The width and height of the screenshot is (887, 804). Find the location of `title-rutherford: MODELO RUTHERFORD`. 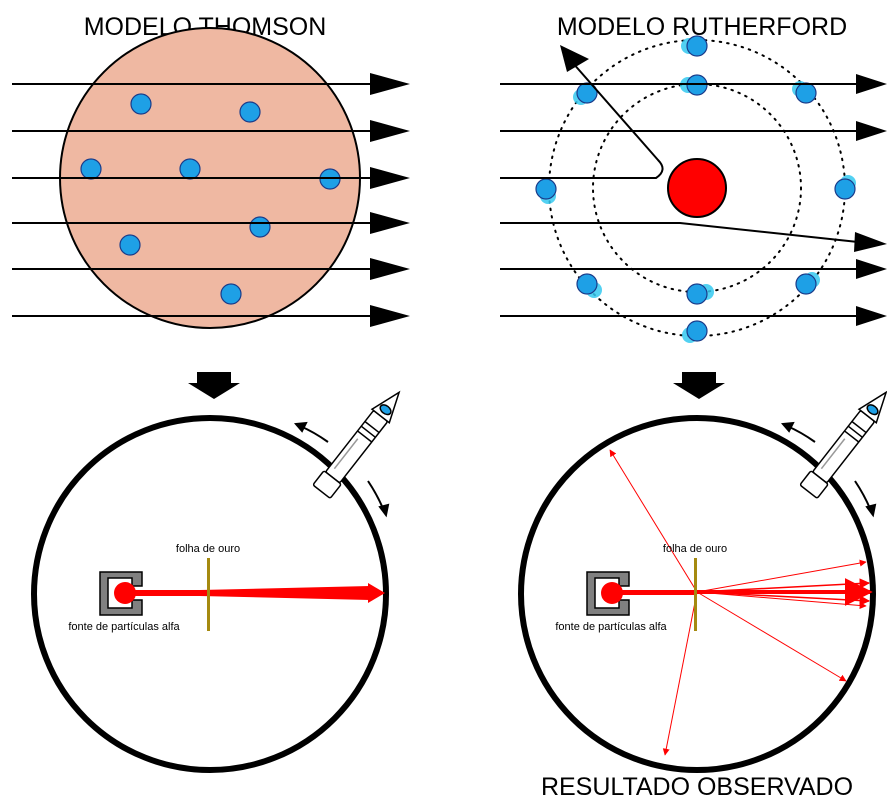

title-rutherford: MODELO RUTHERFORD is located at coordinates (702, 27).